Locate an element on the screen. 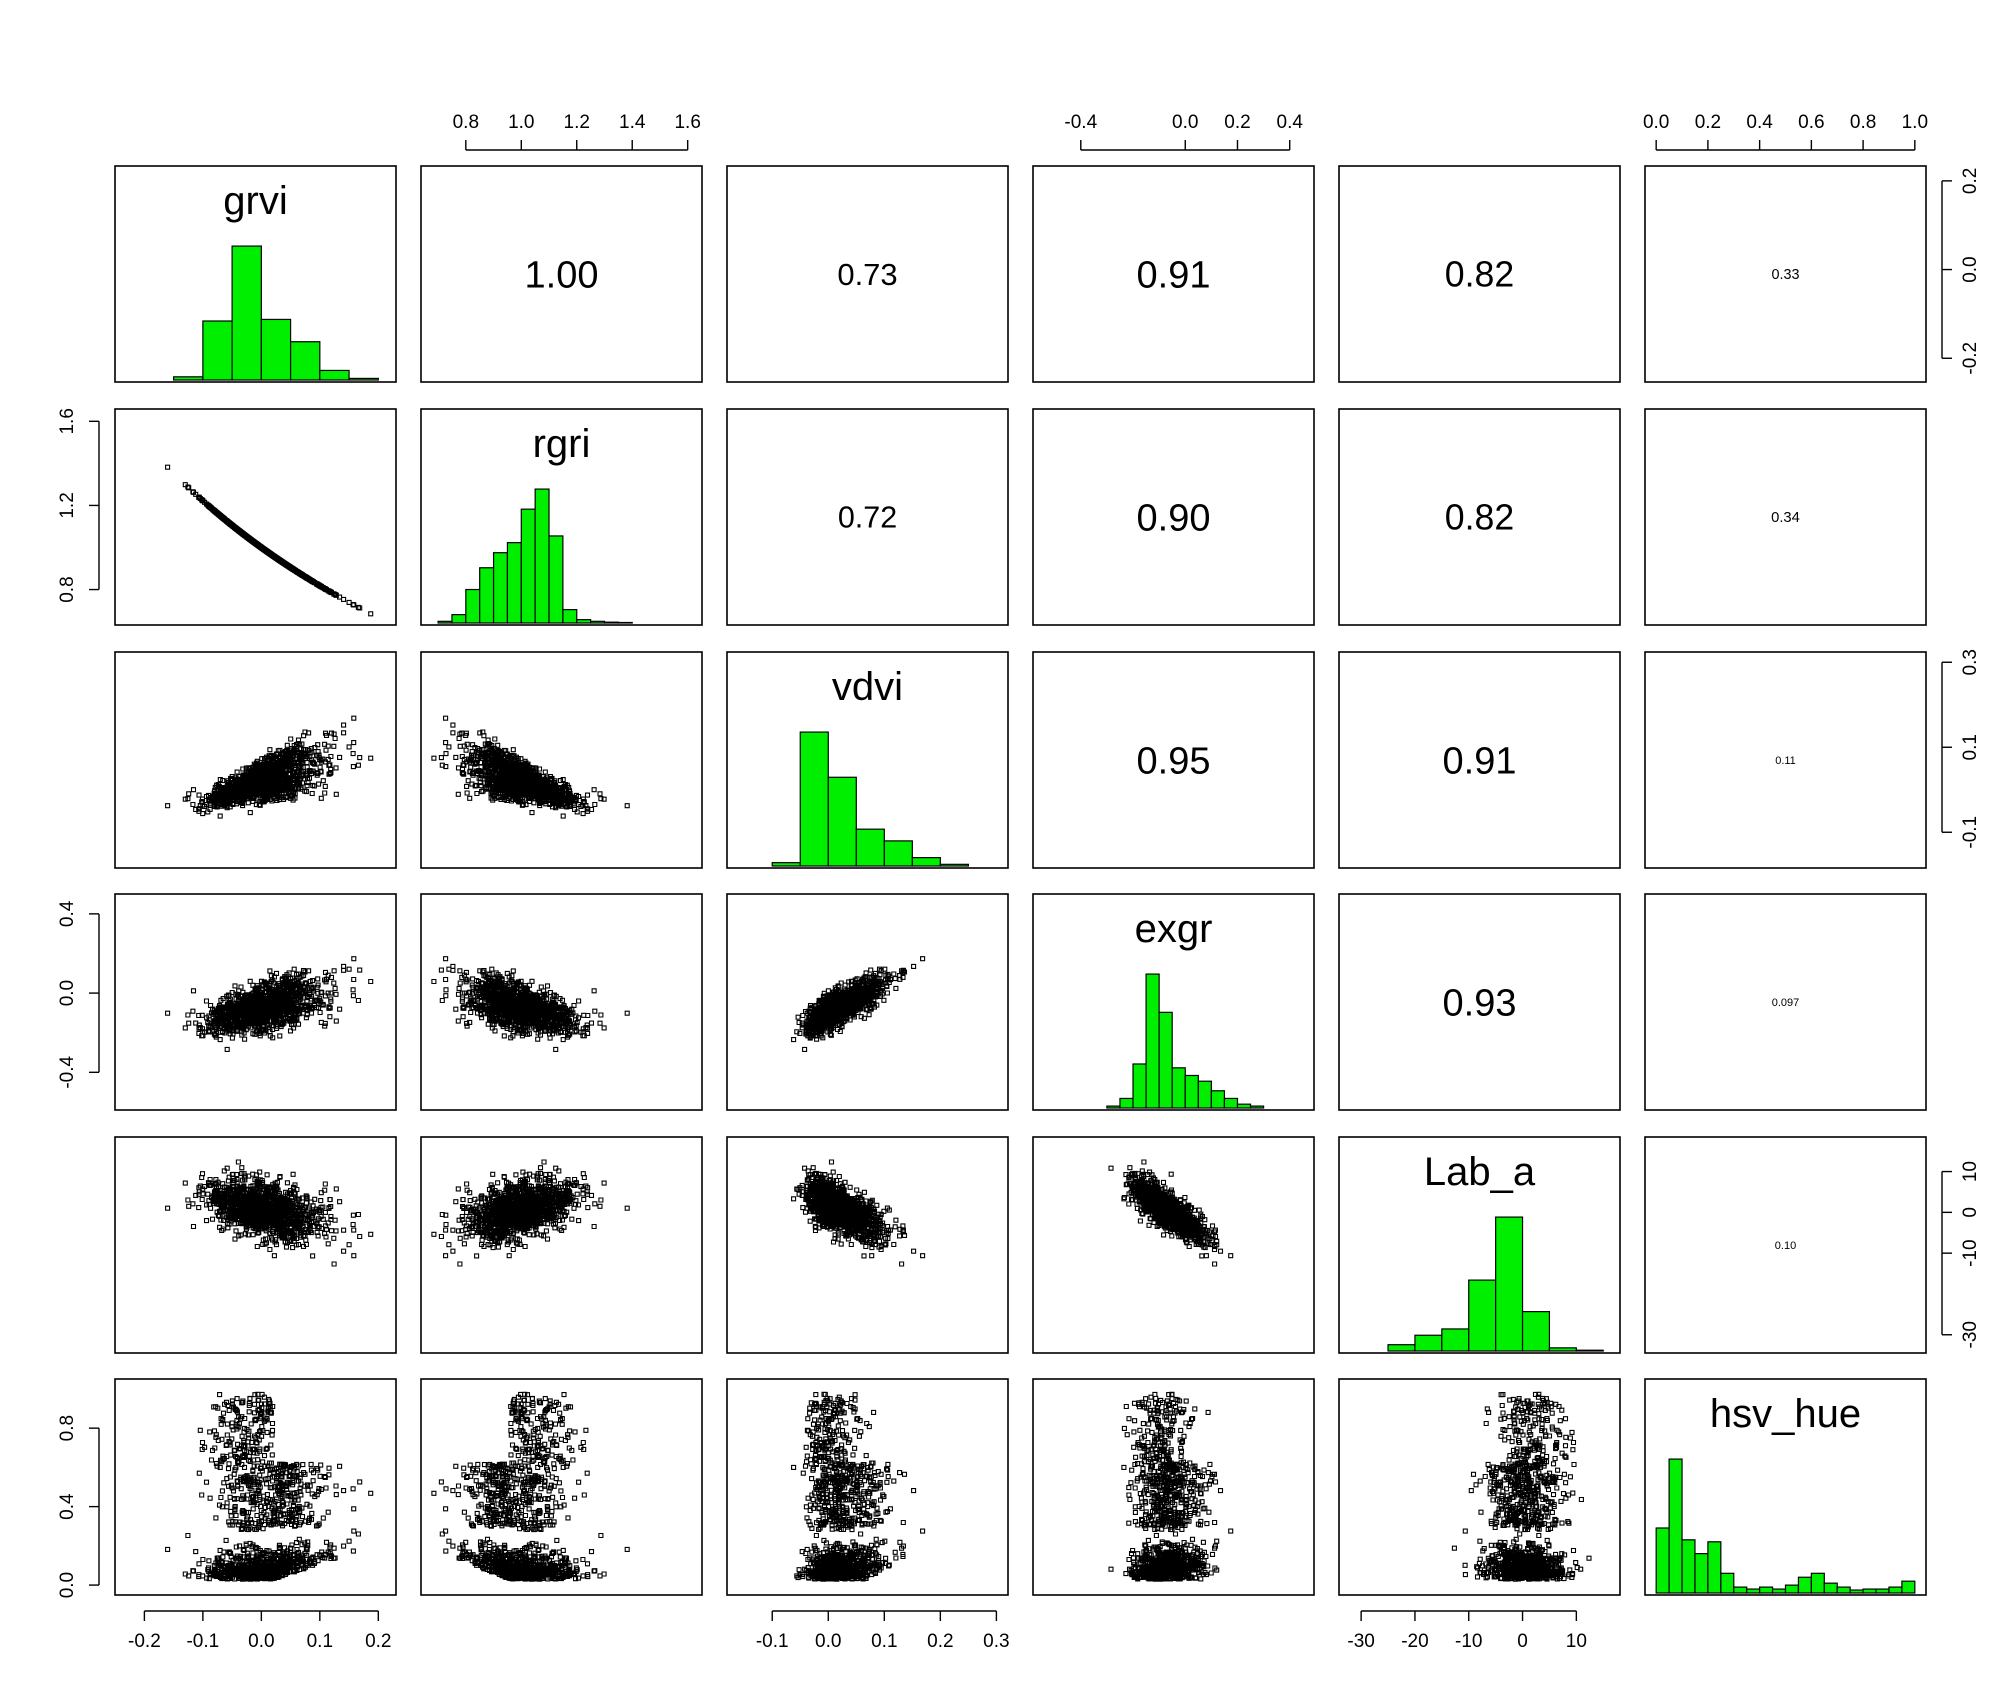 Image resolution: width=2016 pixels, height=1694 pixels. scatter-points-hsv_hue-vs-Lab_a is located at coordinates (1521, 1486).